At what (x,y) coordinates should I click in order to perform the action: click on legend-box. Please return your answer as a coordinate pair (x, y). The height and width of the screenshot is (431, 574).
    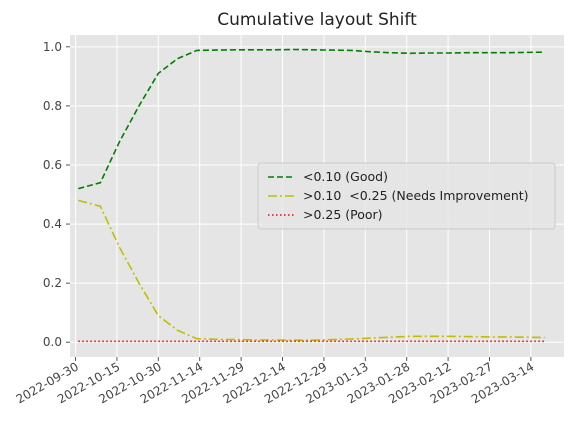
    Looking at the image, I should click on (406, 196).